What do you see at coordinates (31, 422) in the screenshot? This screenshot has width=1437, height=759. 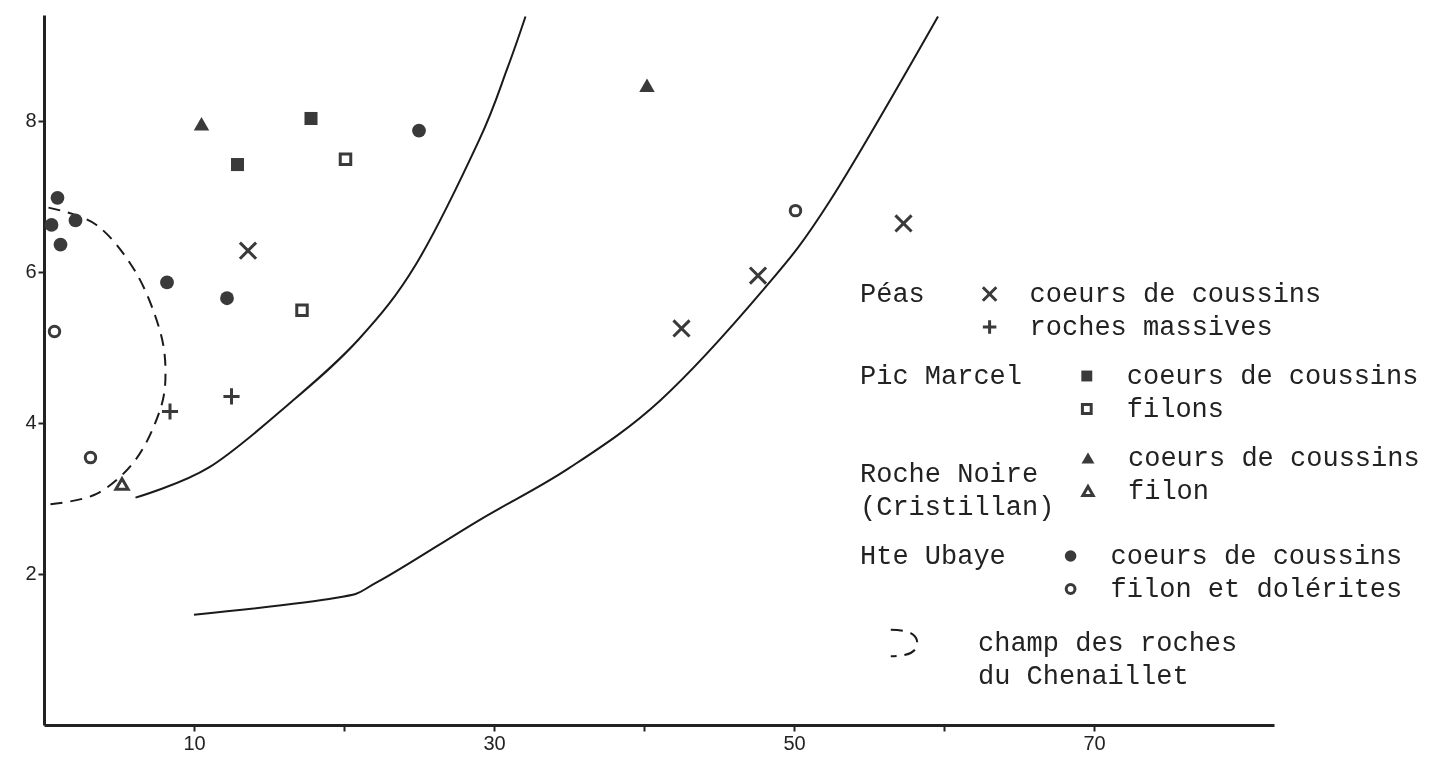 I see `y-tick-label: 4` at bounding box center [31, 422].